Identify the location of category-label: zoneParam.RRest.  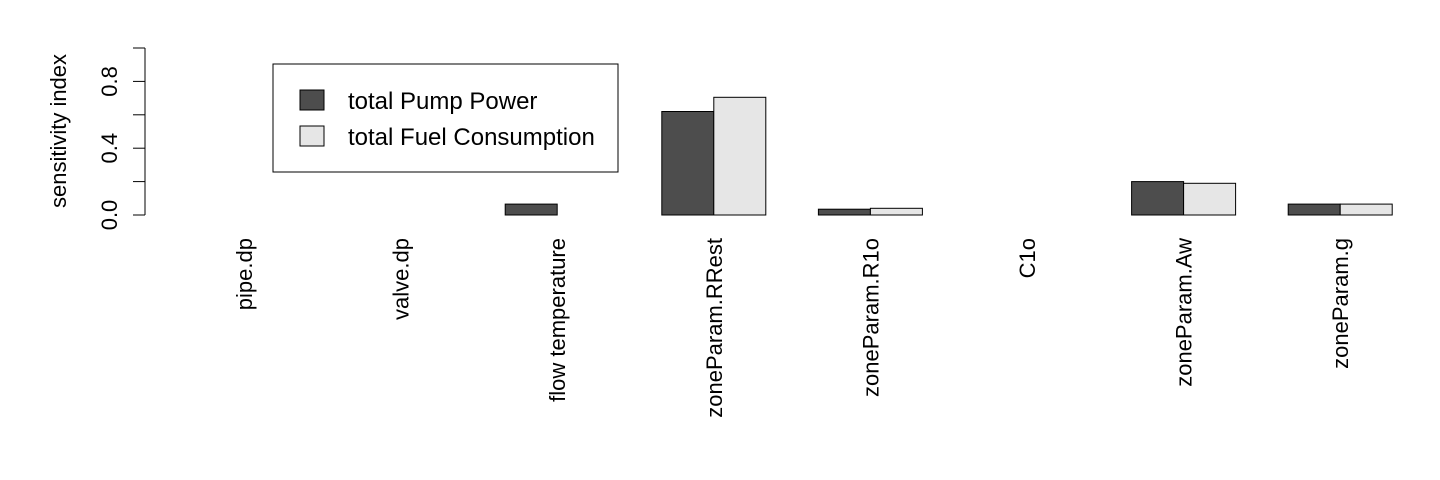
(714, 328).